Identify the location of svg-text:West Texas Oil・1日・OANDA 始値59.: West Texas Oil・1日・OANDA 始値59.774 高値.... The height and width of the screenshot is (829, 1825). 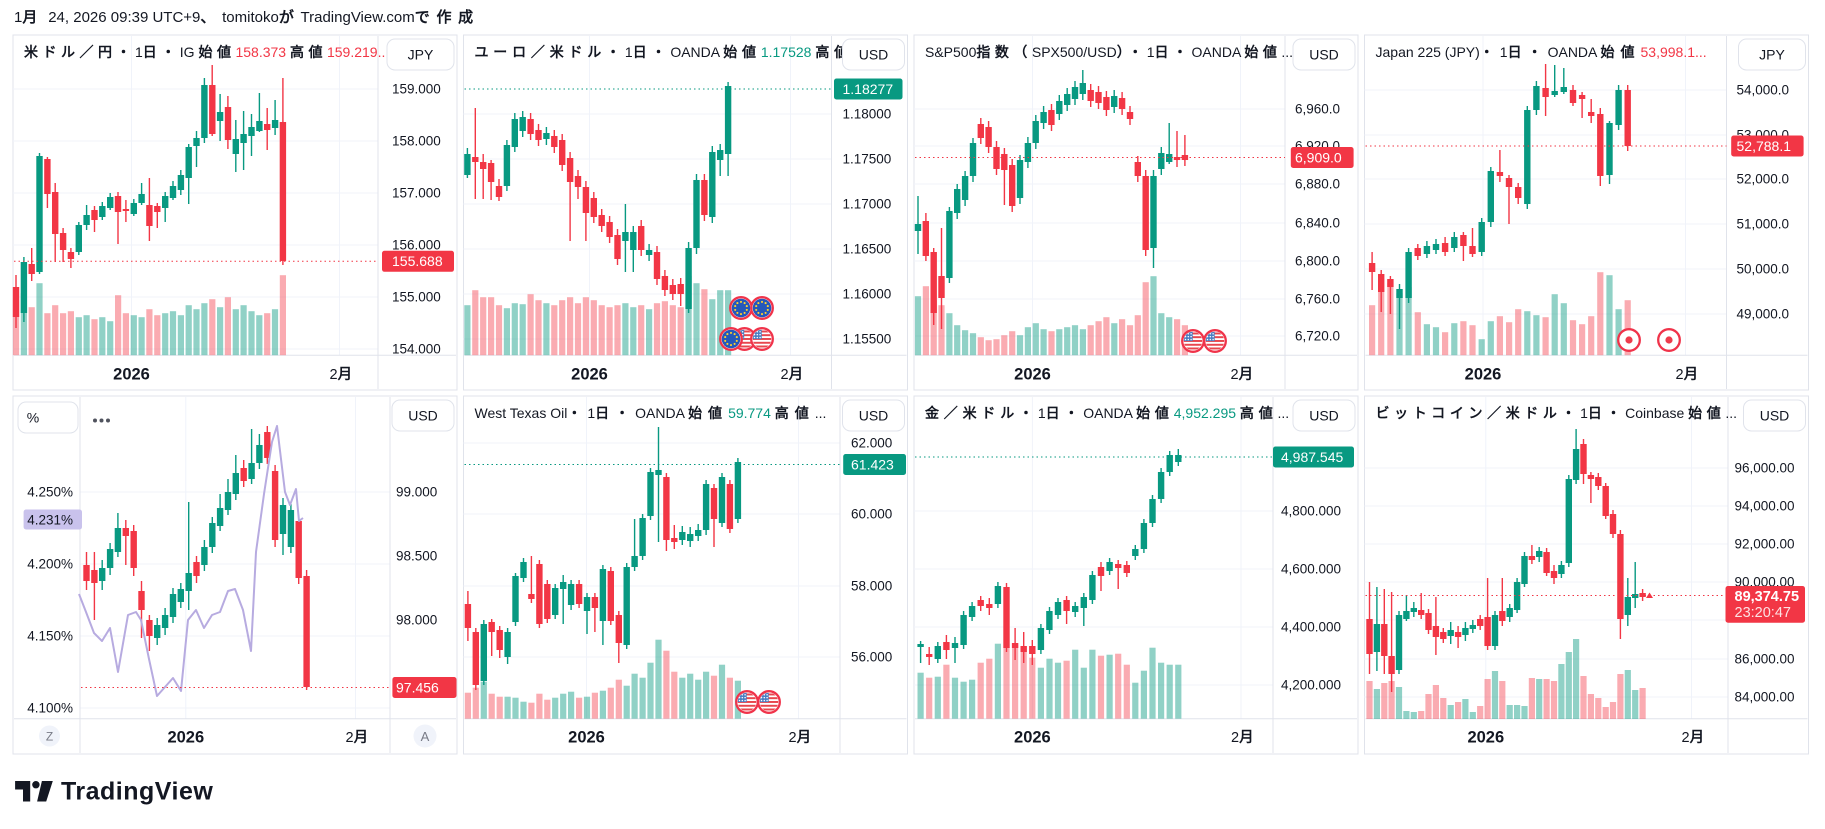
(651, 413).